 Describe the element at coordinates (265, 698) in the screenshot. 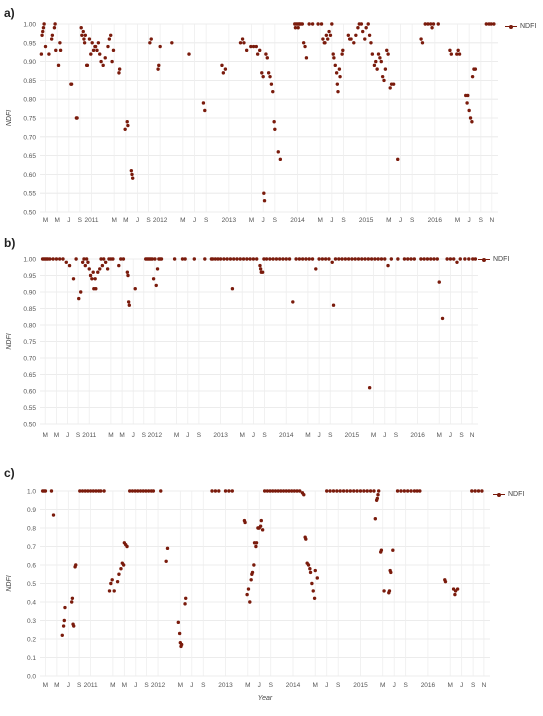

I see `x-axis-label: Year` at that location.